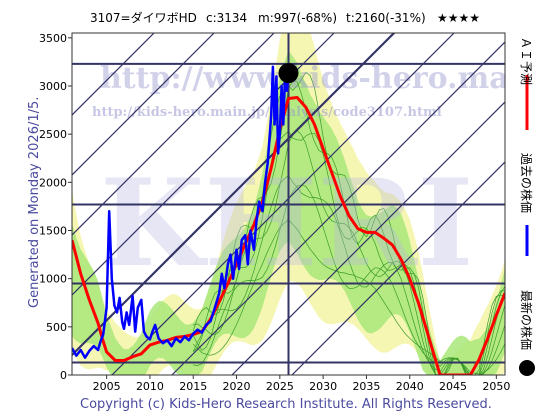 Image resolution: width=560 pixels, height=420 pixels. I want to click on latest-marker-group, so click(288, 73).